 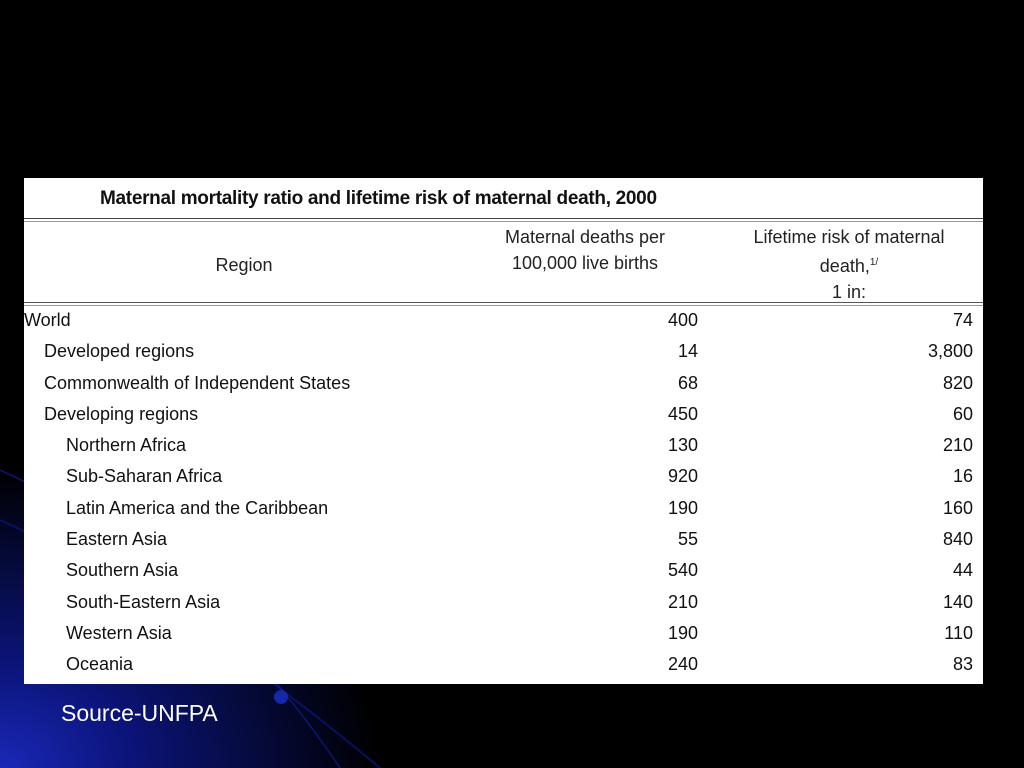 I want to click on table-row: Western Asia 190 110, so click(x=503, y=634).